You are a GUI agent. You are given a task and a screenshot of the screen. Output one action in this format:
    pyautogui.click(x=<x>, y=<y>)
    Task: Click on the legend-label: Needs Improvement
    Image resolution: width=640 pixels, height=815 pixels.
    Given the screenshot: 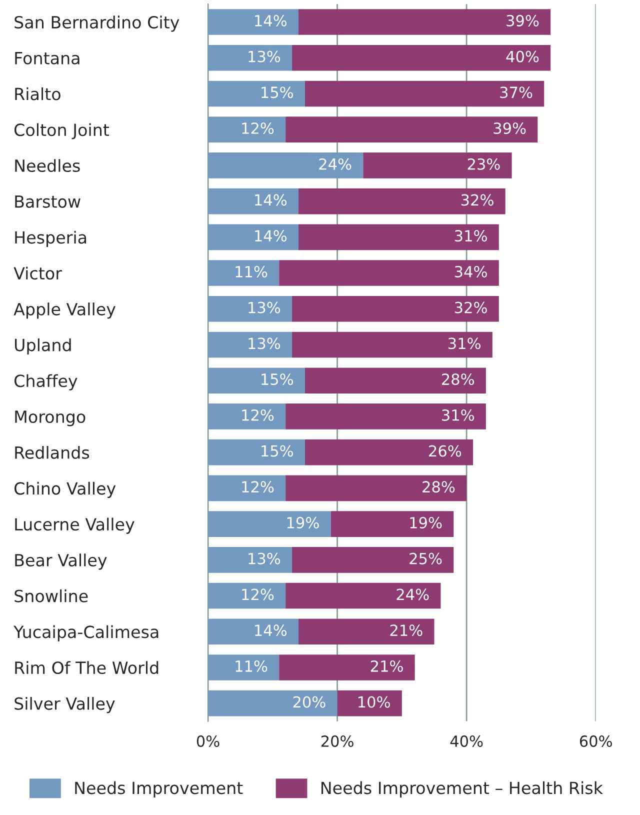 What is the action you would take?
    pyautogui.click(x=159, y=789)
    